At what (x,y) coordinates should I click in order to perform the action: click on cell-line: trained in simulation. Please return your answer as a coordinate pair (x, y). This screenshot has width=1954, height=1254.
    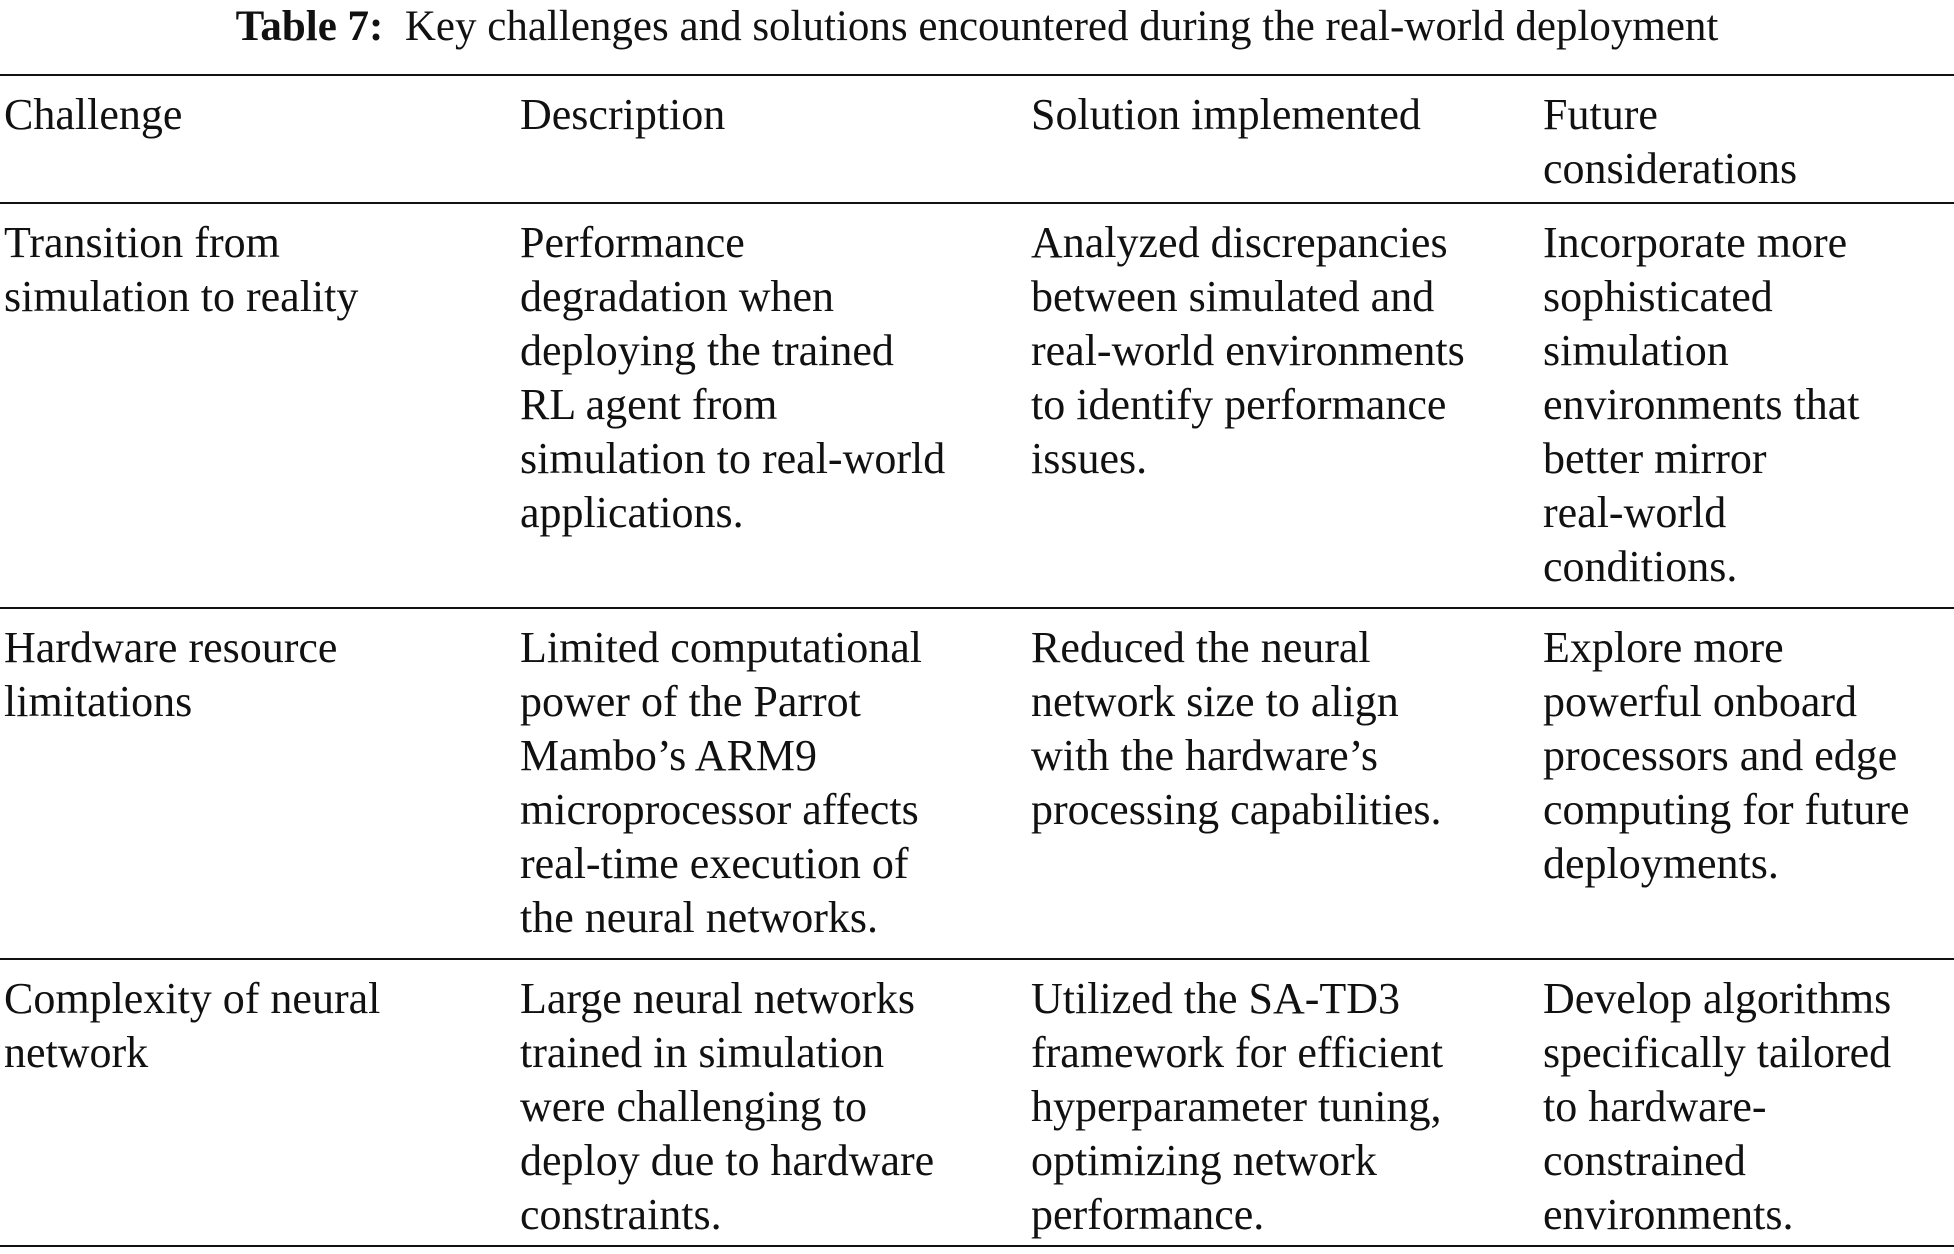
    Looking at the image, I should click on (702, 1052).